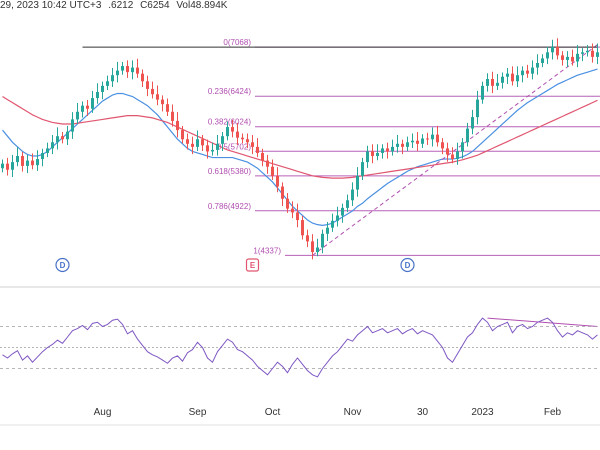 This screenshot has height=450, width=600. Describe the element at coordinates (202, 5) in the screenshot. I see `header-volume: Vol48.894K` at that location.